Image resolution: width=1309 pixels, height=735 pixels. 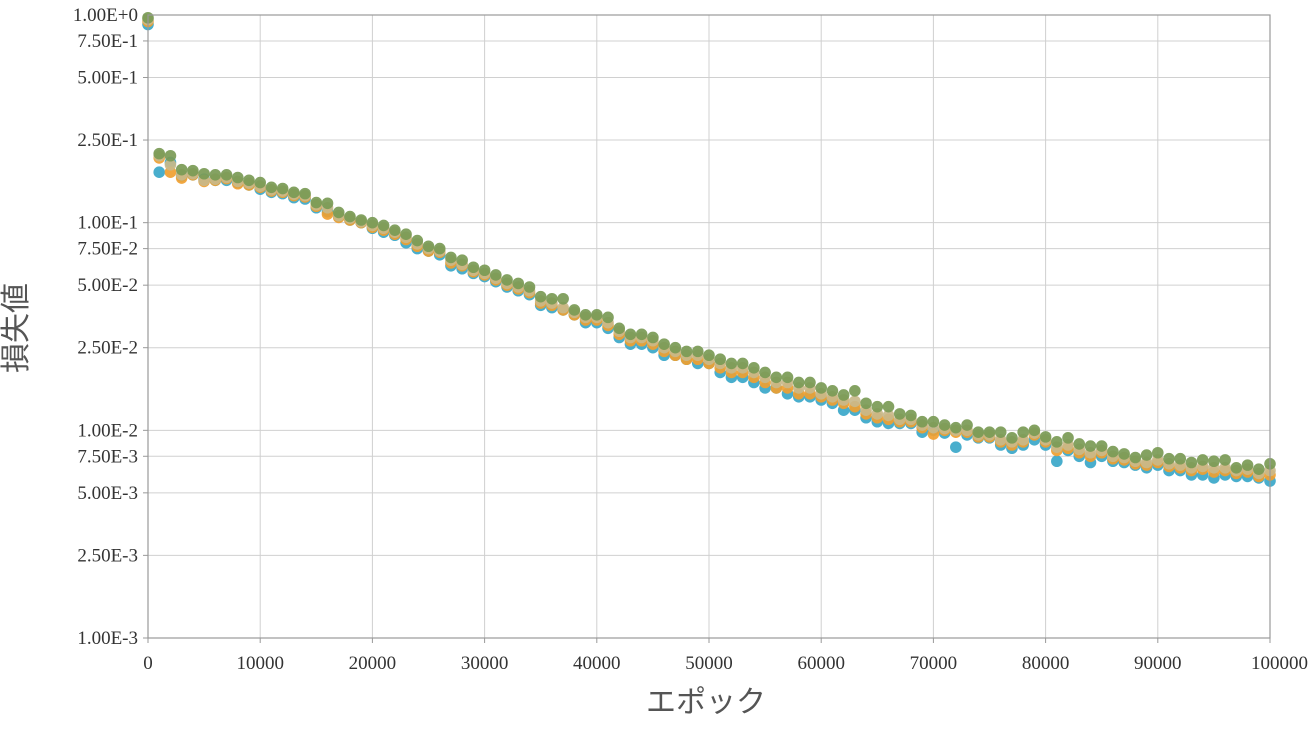 I want to click on y-tick-label: 2.50E-1, so click(x=107, y=140).